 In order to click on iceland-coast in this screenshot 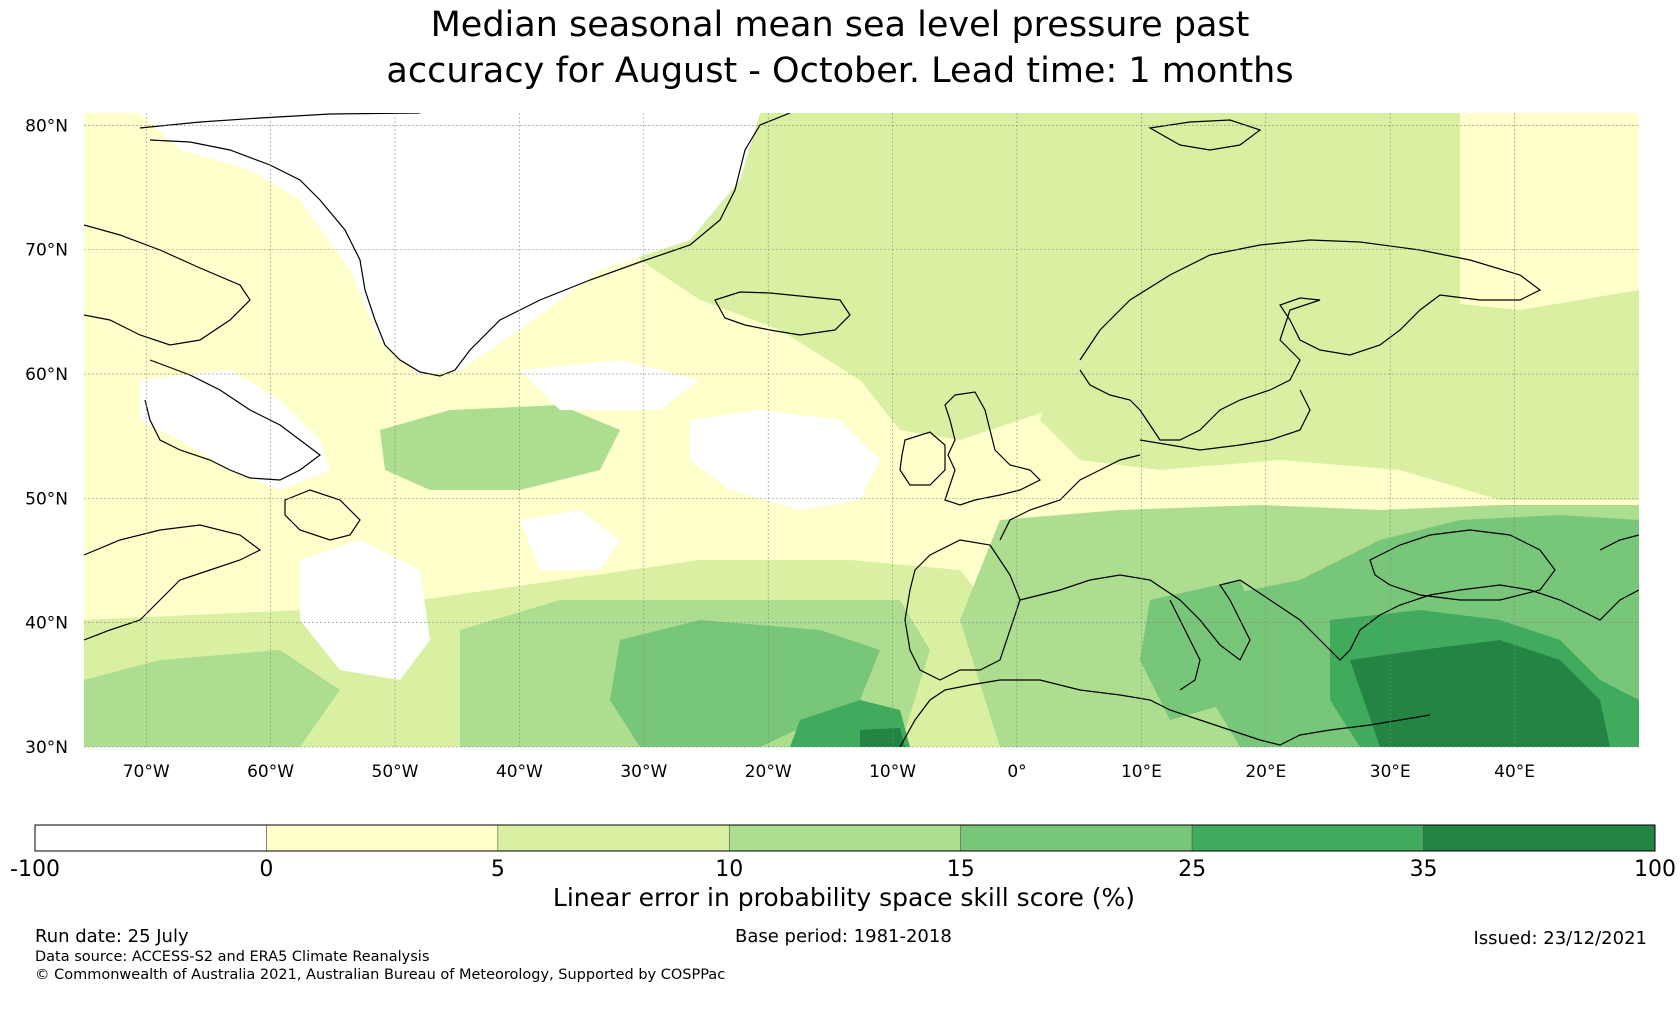, I will do `click(782, 313)`.